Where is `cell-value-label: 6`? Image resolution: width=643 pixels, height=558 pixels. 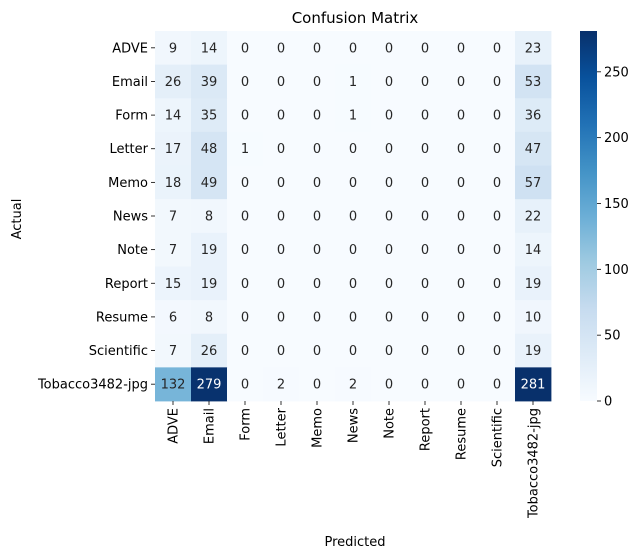
cell-value-label: 6 is located at coordinates (173, 317).